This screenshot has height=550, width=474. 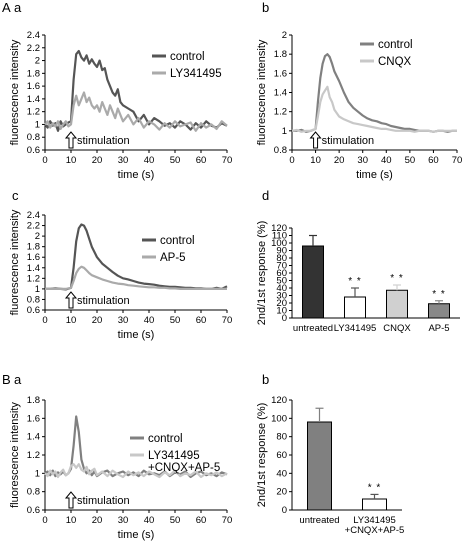 I want to click on legend-label-2-line-1: CNQX, so click(x=395, y=62).